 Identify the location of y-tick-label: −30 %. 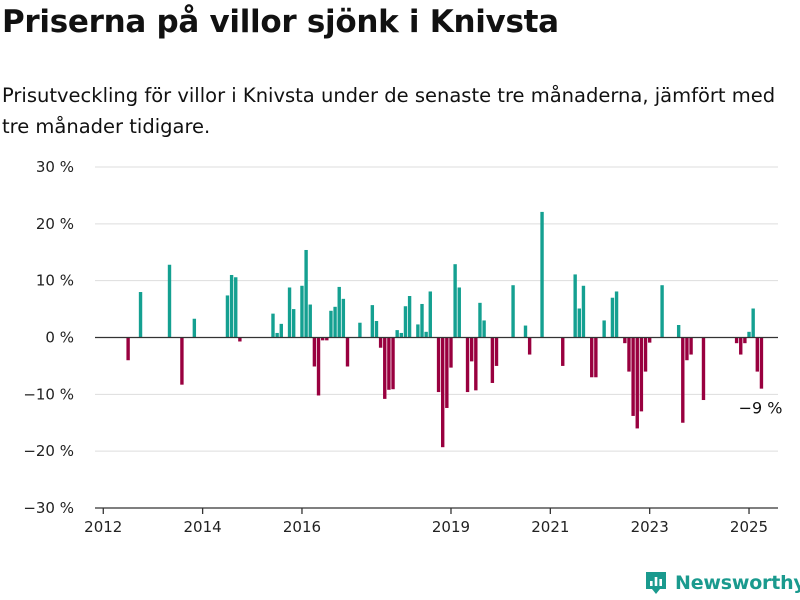
(48, 508).